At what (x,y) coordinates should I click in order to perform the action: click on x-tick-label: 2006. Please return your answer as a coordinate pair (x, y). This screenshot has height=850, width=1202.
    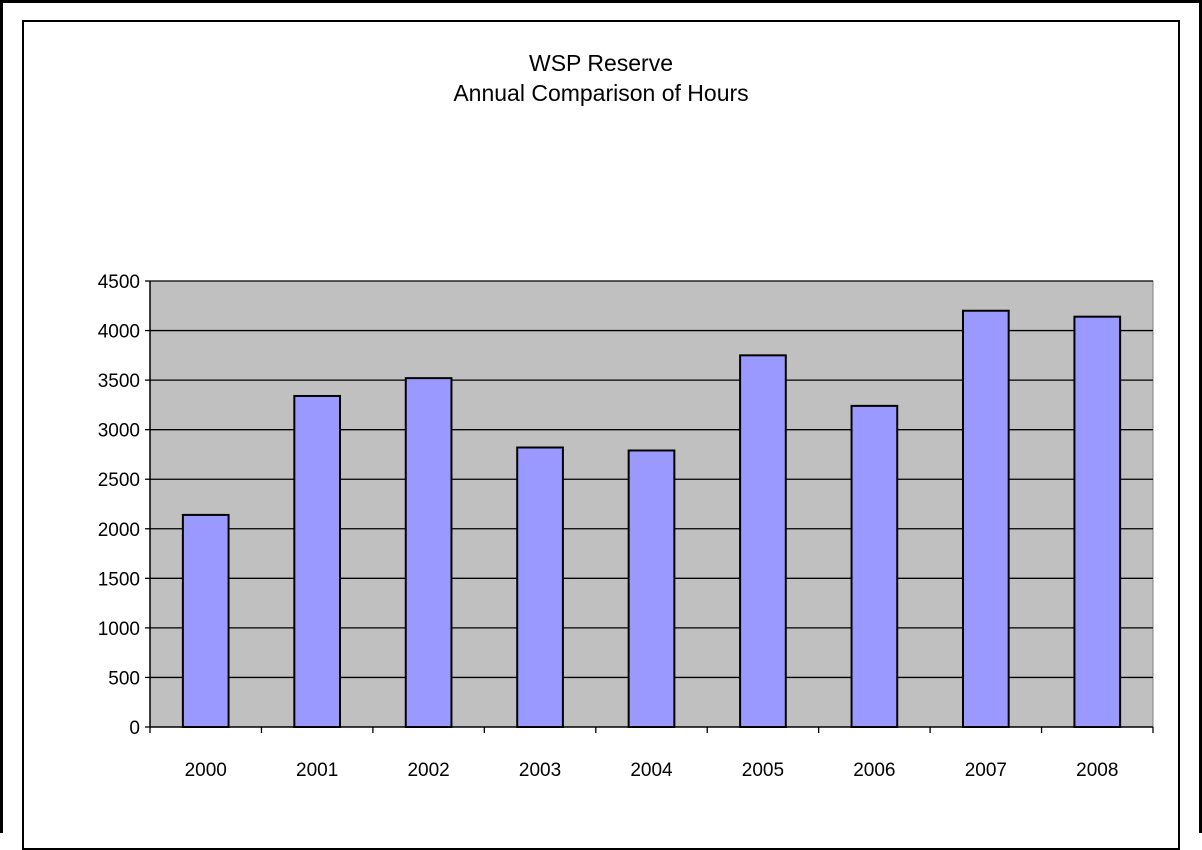
    Looking at the image, I should click on (874, 770).